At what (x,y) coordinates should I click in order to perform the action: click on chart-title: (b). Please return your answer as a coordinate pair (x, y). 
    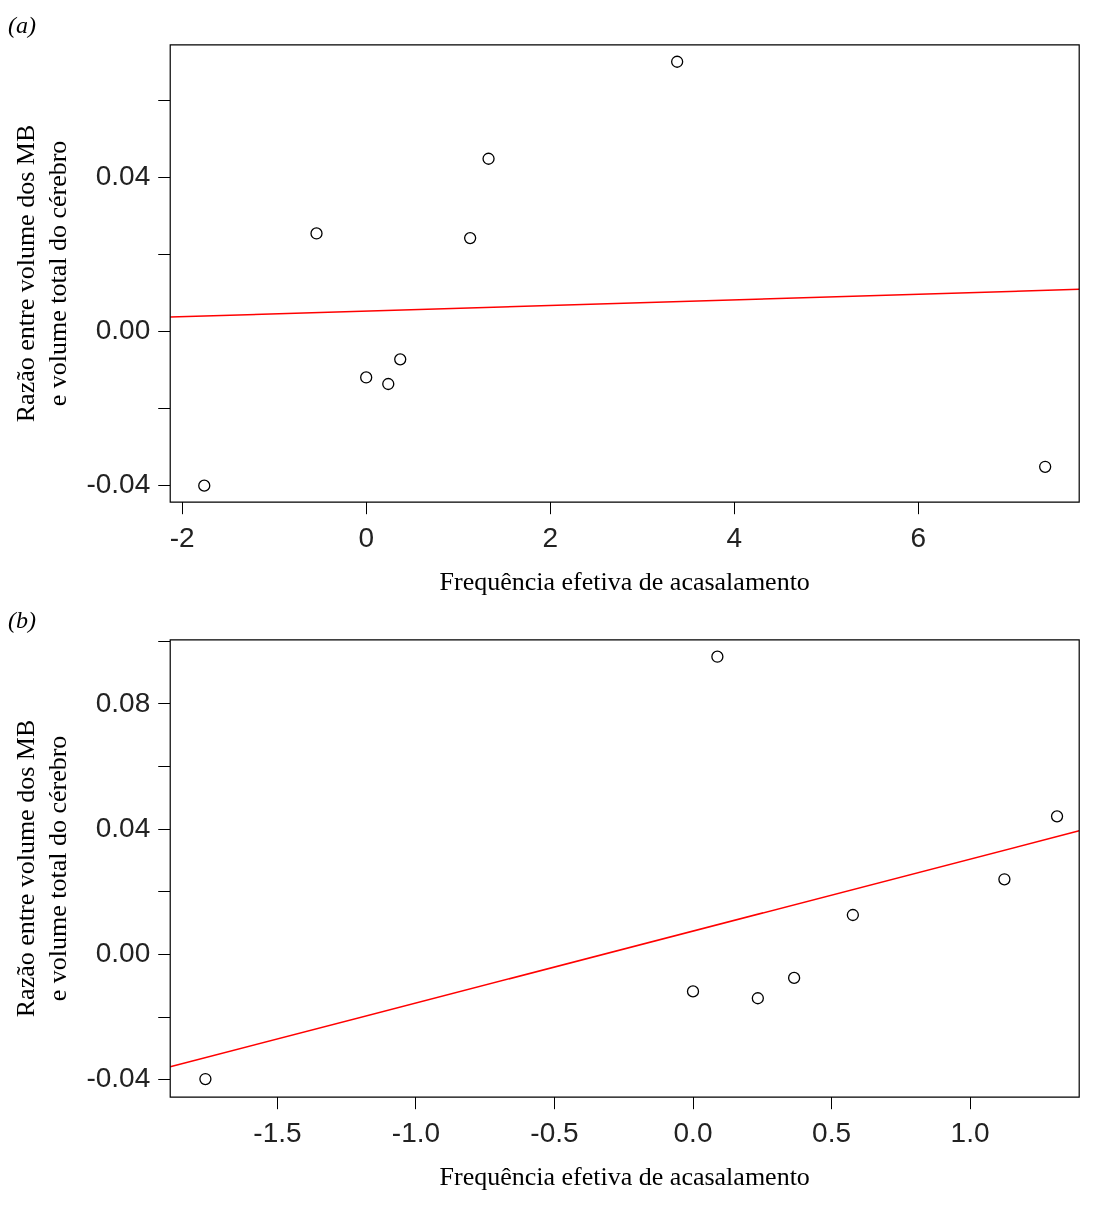
    Looking at the image, I should click on (22, 619).